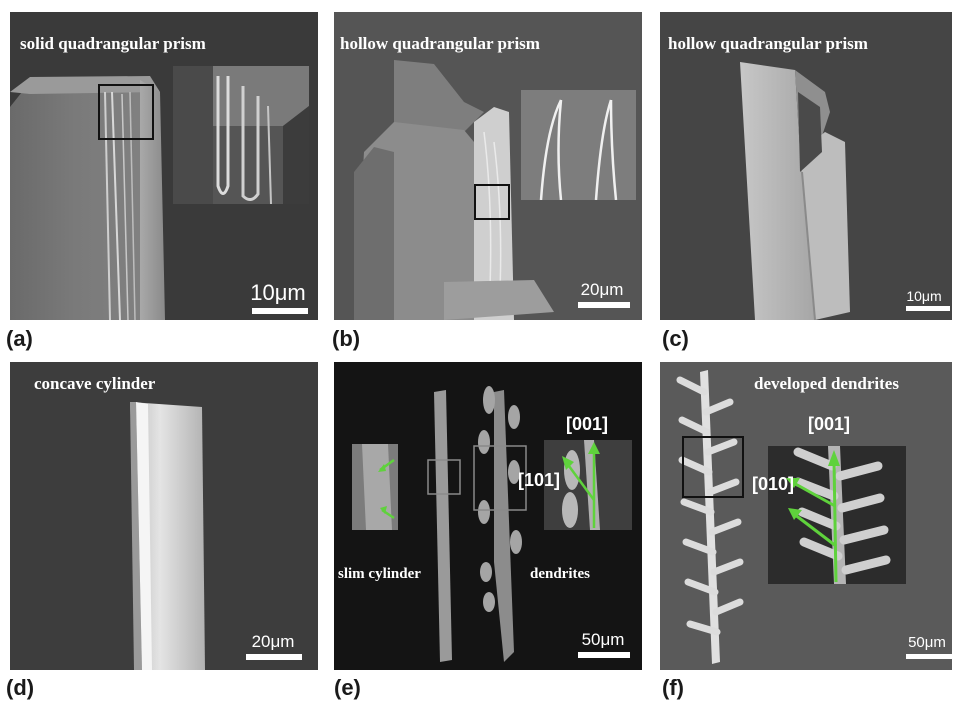 The height and width of the screenshot is (703, 957). I want to click on panel-f-label: (f), so click(673, 687).